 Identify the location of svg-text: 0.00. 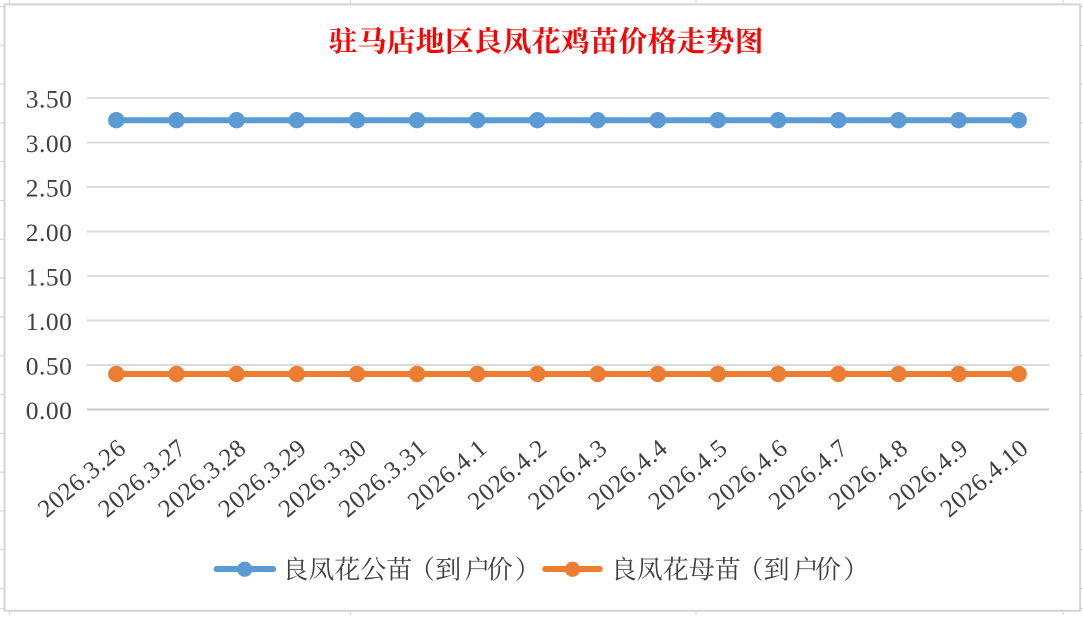
(49, 410).